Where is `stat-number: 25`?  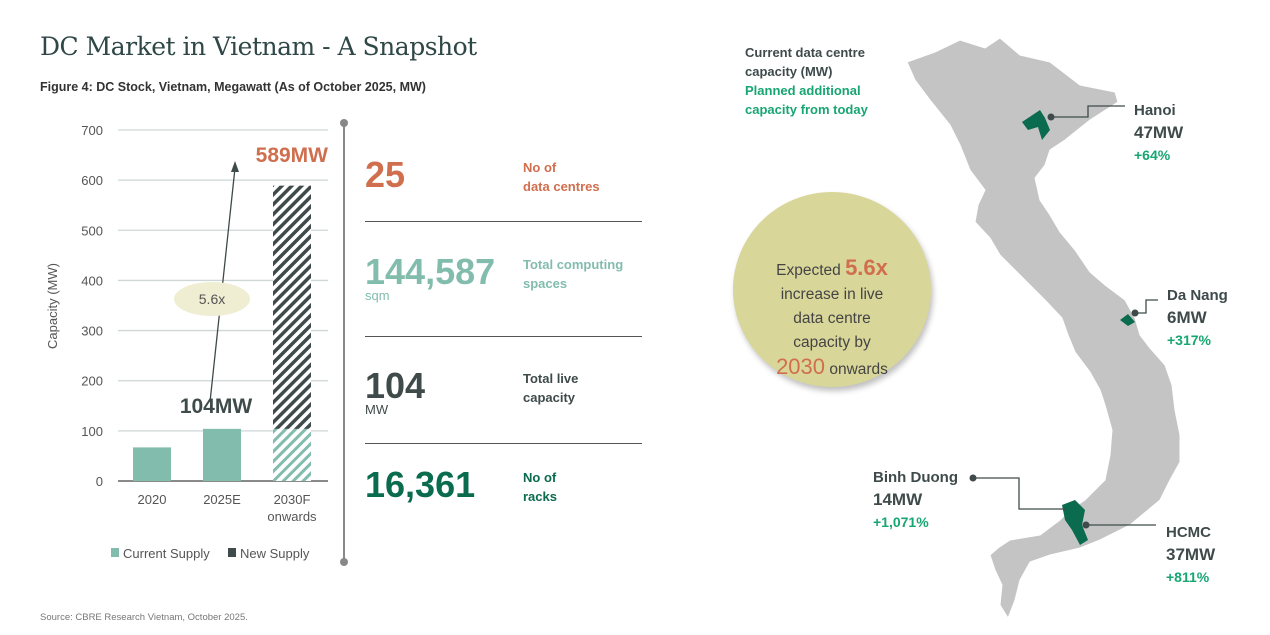
stat-number: 25 is located at coordinates (385, 174).